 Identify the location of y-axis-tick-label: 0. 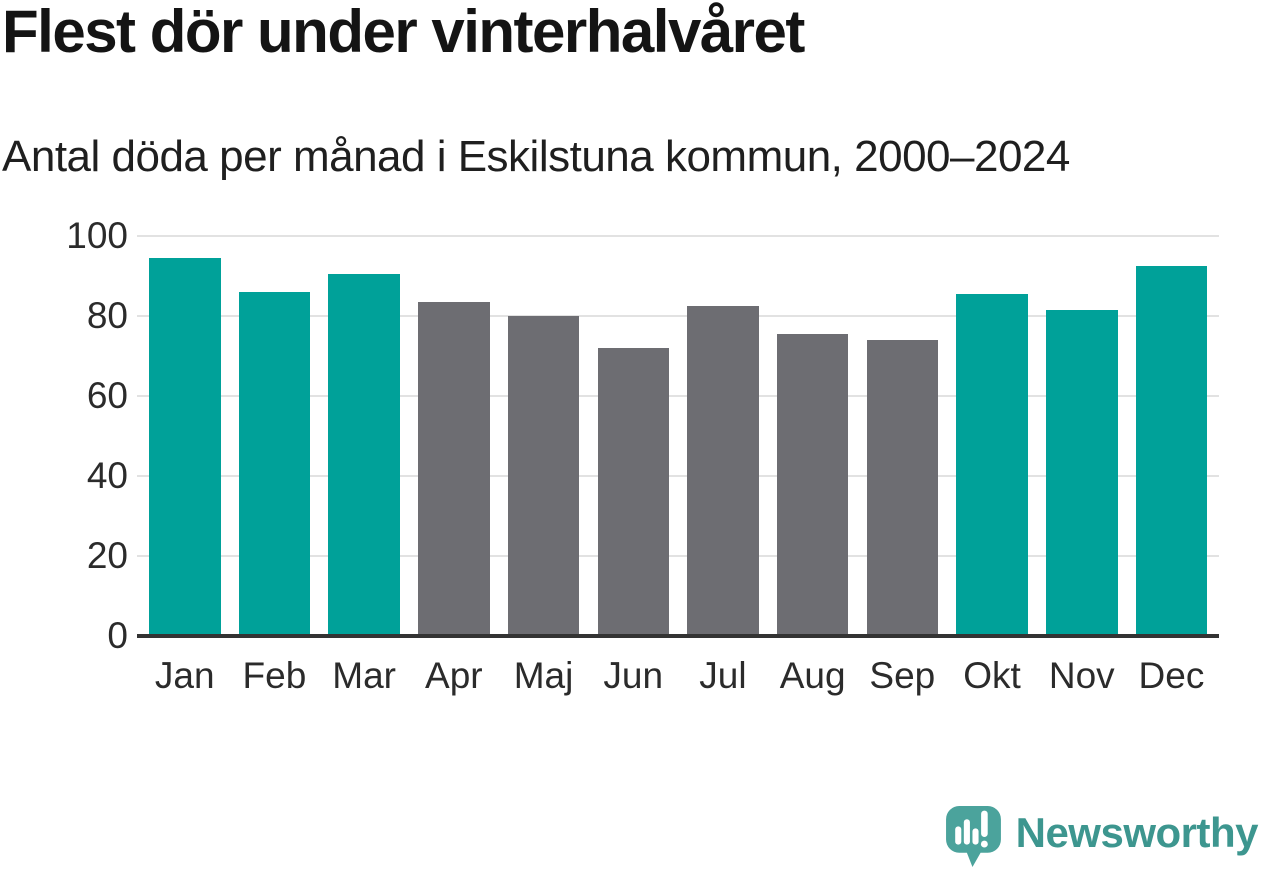
(117, 635).